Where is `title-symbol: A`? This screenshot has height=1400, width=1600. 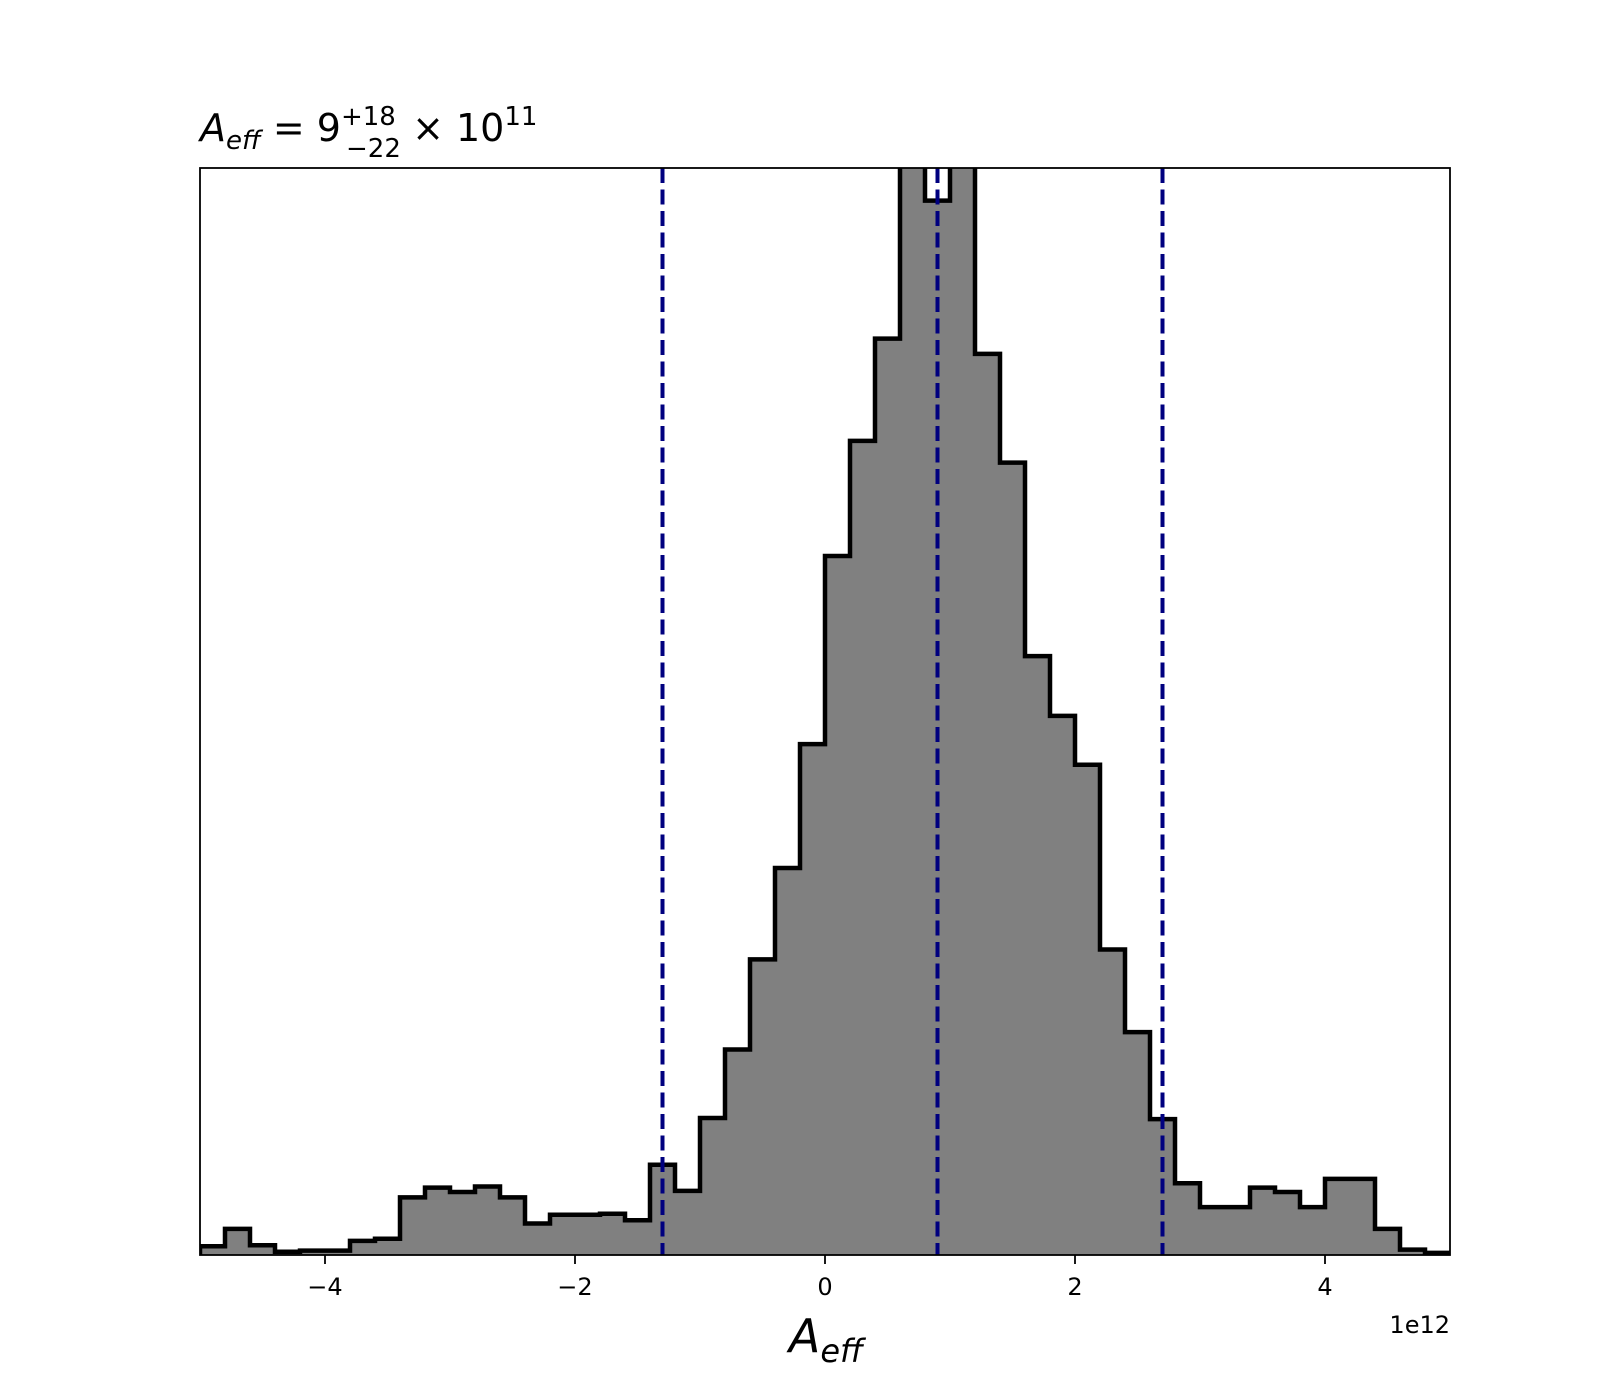
title-symbol: A is located at coordinates (211, 128).